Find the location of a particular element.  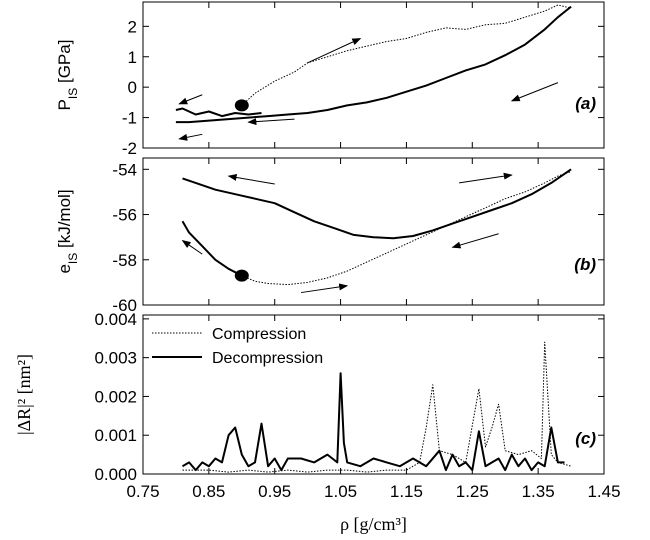

x-tick-label: 0.75 is located at coordinates (142, 491).